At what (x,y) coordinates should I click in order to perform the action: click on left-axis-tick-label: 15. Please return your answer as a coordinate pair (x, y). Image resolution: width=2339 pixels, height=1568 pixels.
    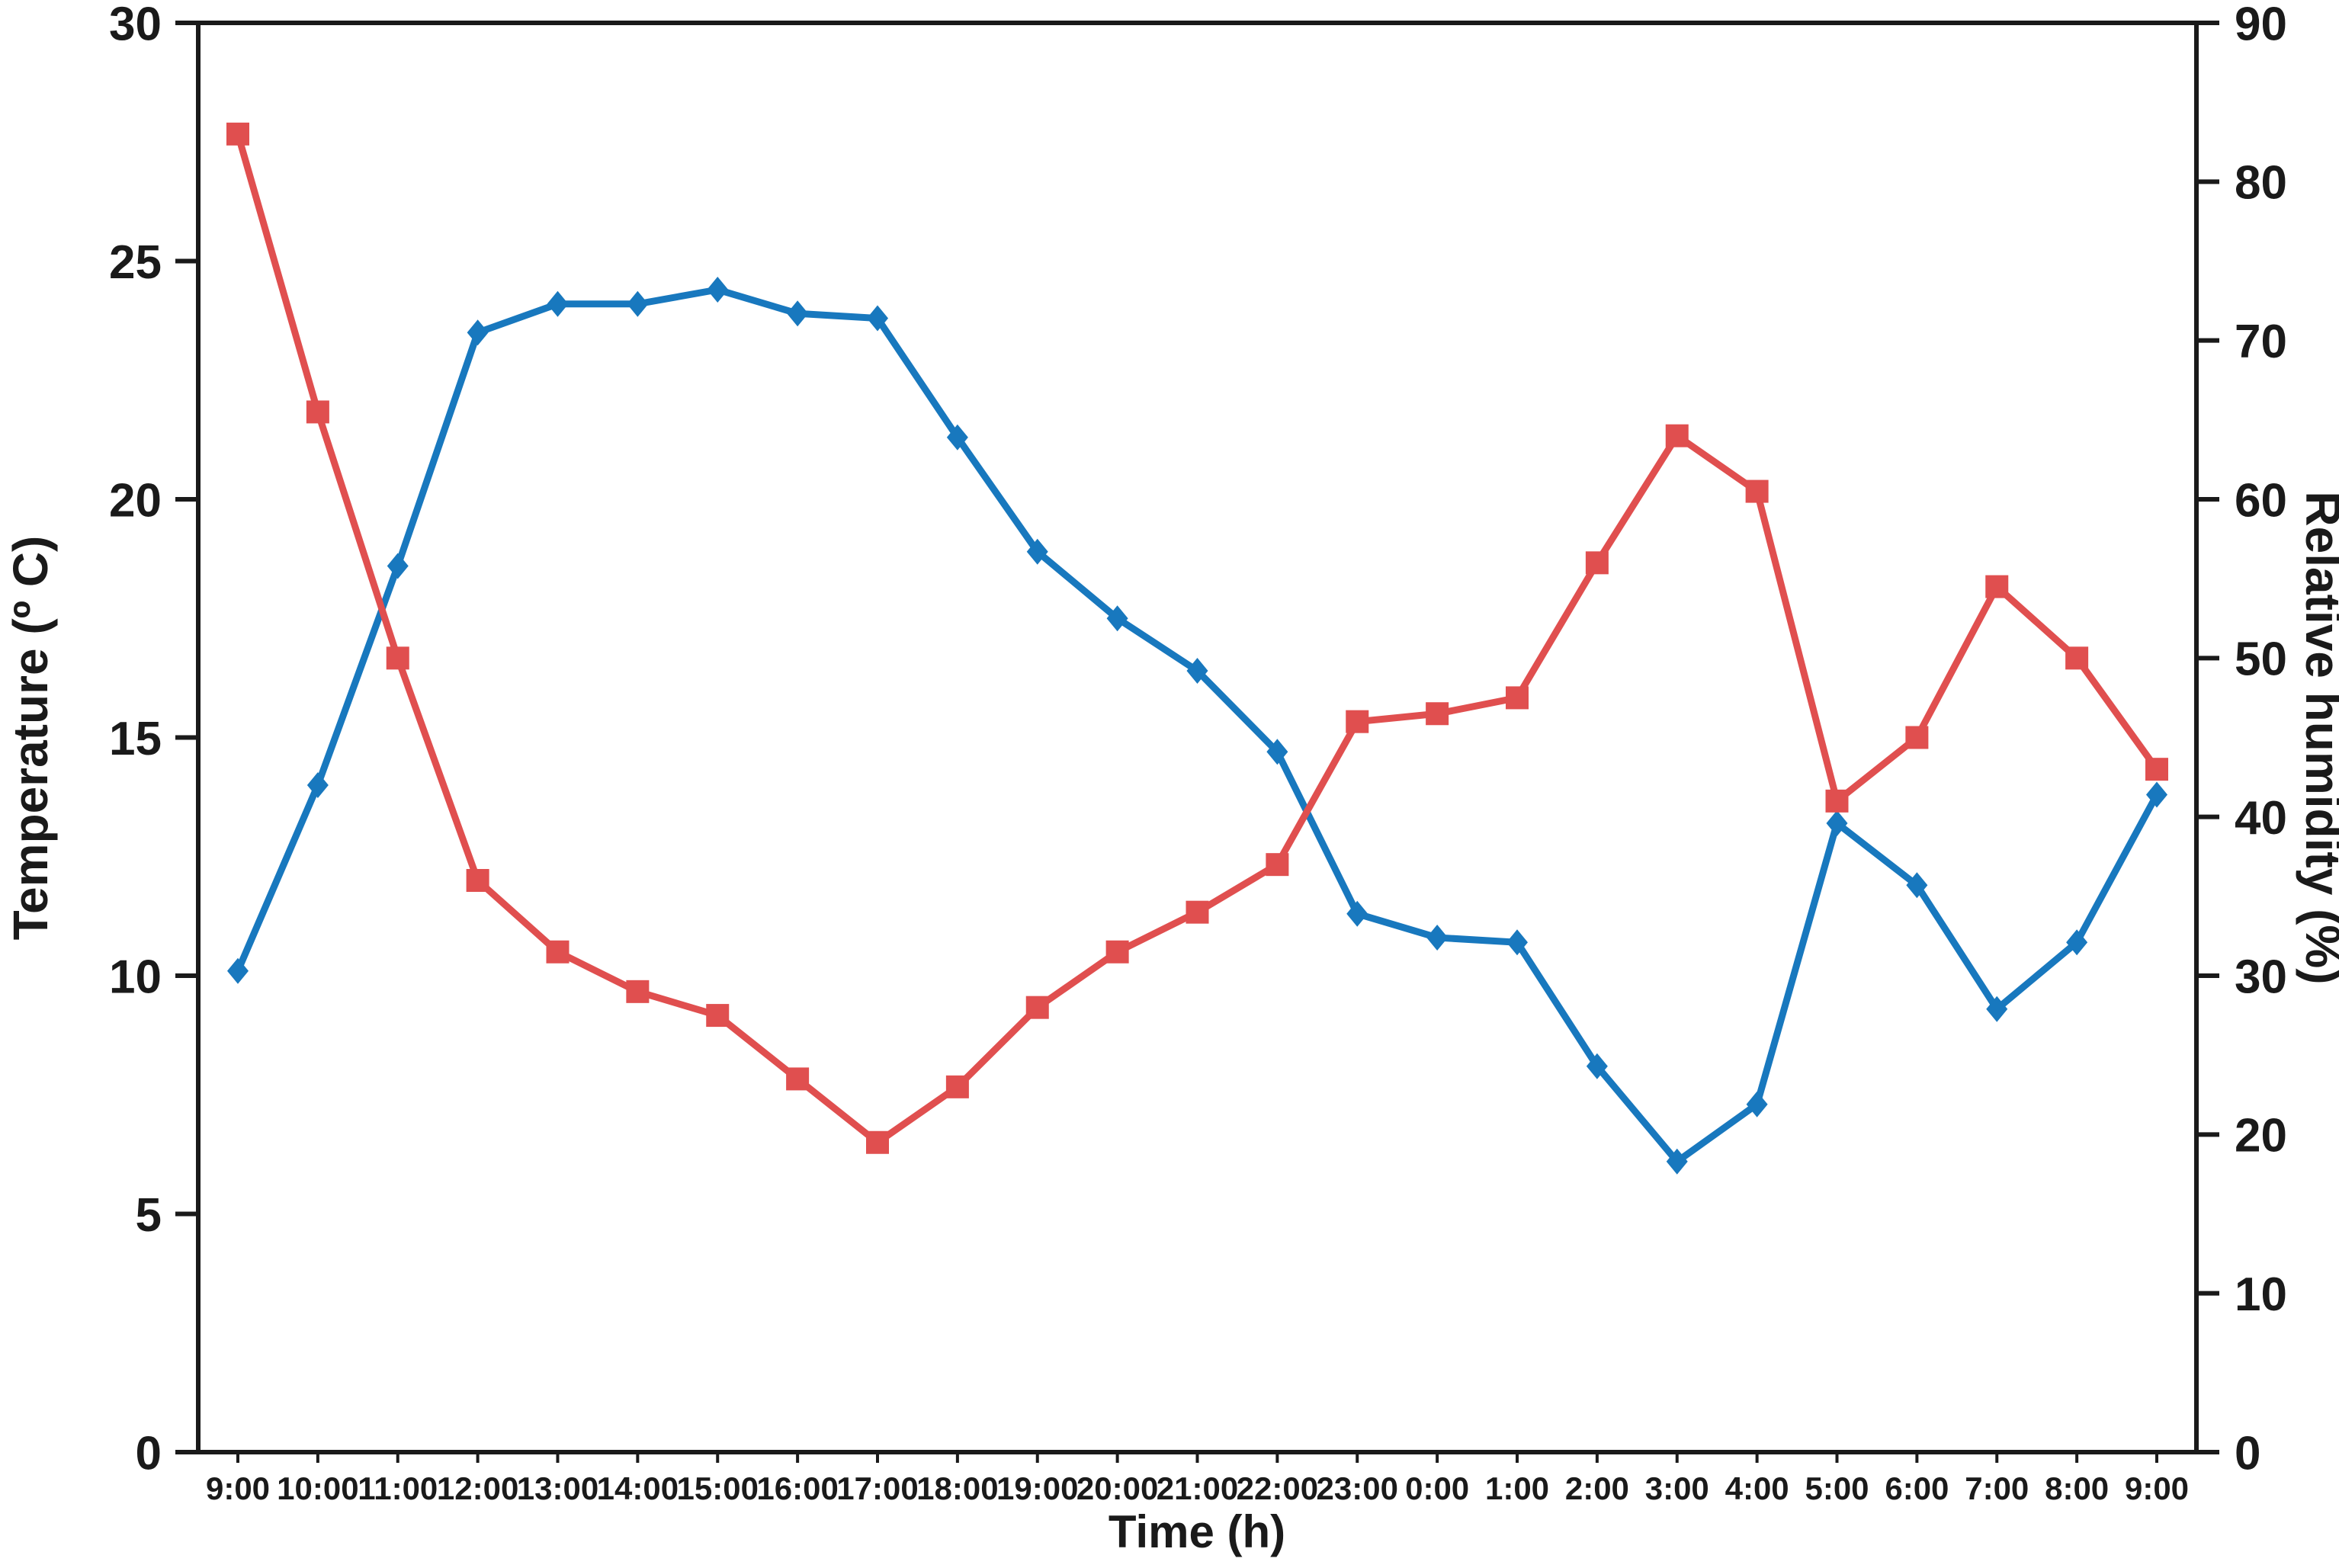
    Looking at the image, I should click on (135, 739).